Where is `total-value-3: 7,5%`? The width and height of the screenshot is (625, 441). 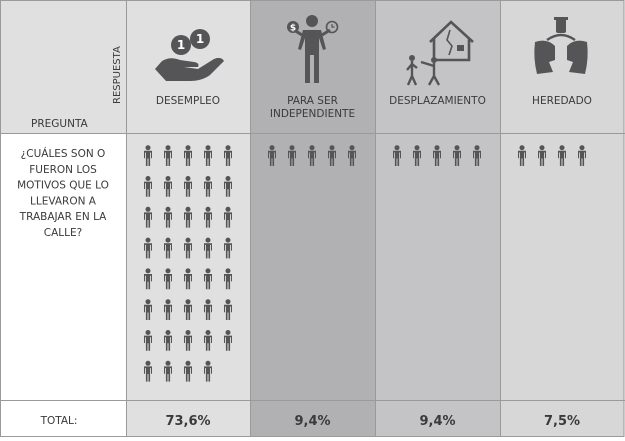 total-value-3: 7,5% is located at coordinates (562, 421).